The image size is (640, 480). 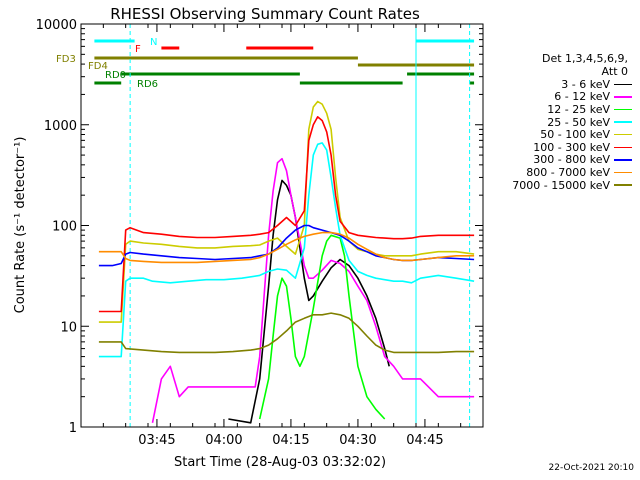 What do you see at coordinates (582, 97) in the screenshot?
I see `legend-label: 6 - 12 keV` at bounding box center [582, 97].